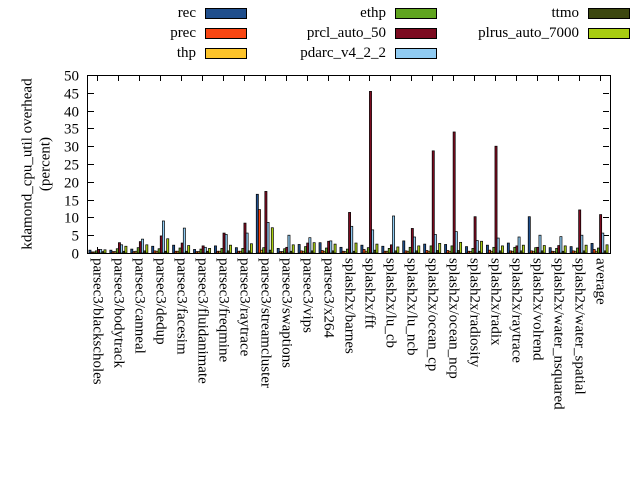  Describe the element at coordinates (433, 314) in the screenshot. I see `category-label-splash2x-ocean-cp: splash2x/ocean_cp` at that location.